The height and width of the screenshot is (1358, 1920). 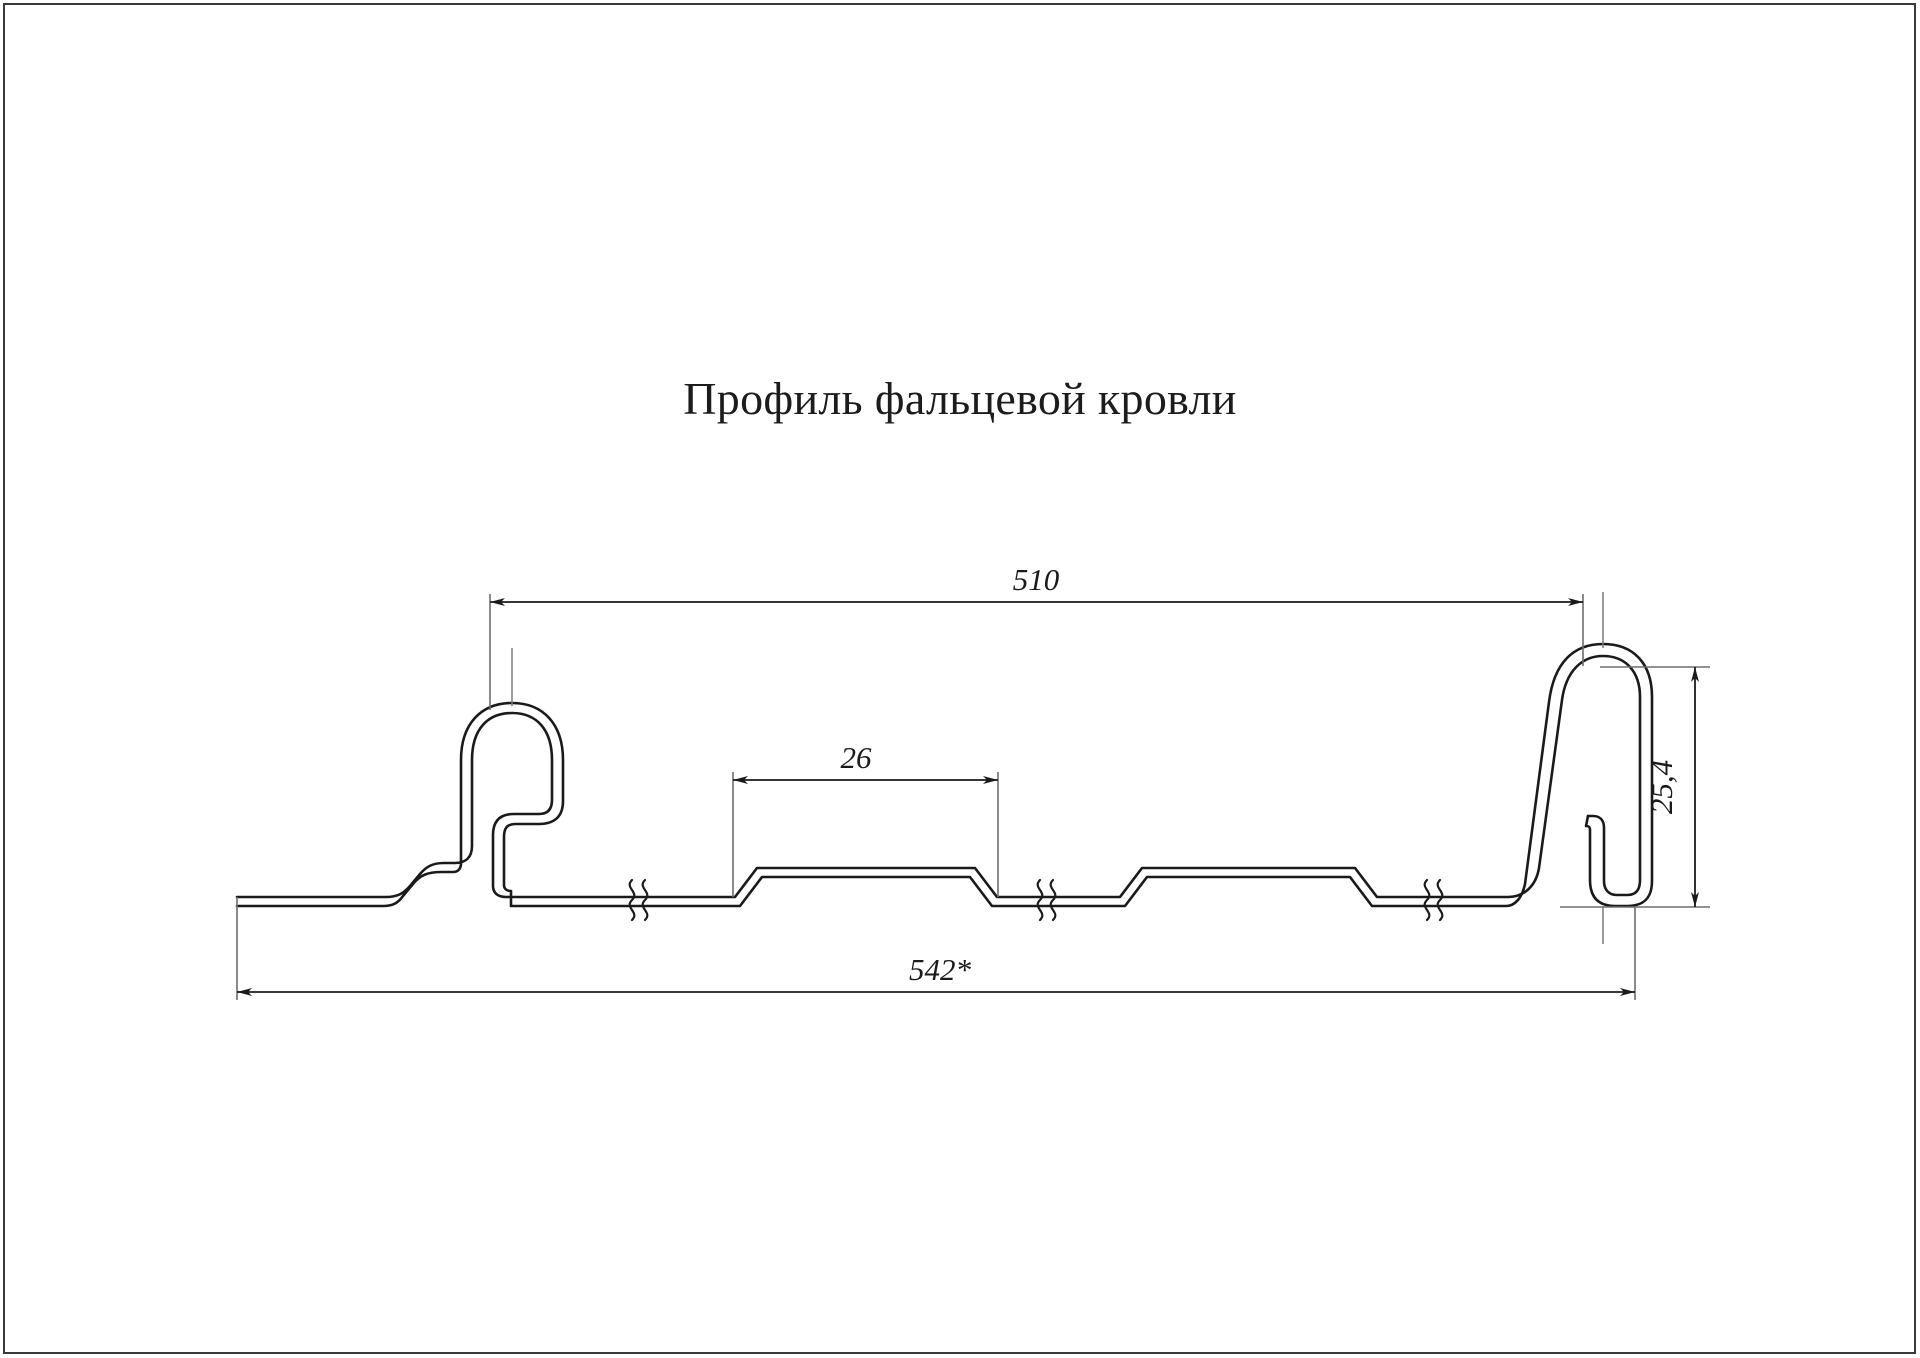 What do you see at coordinates (1036, 636) in the screenshot?
I see `dimension-overall-cover-width: 510` at bounding box center [1036, 636].